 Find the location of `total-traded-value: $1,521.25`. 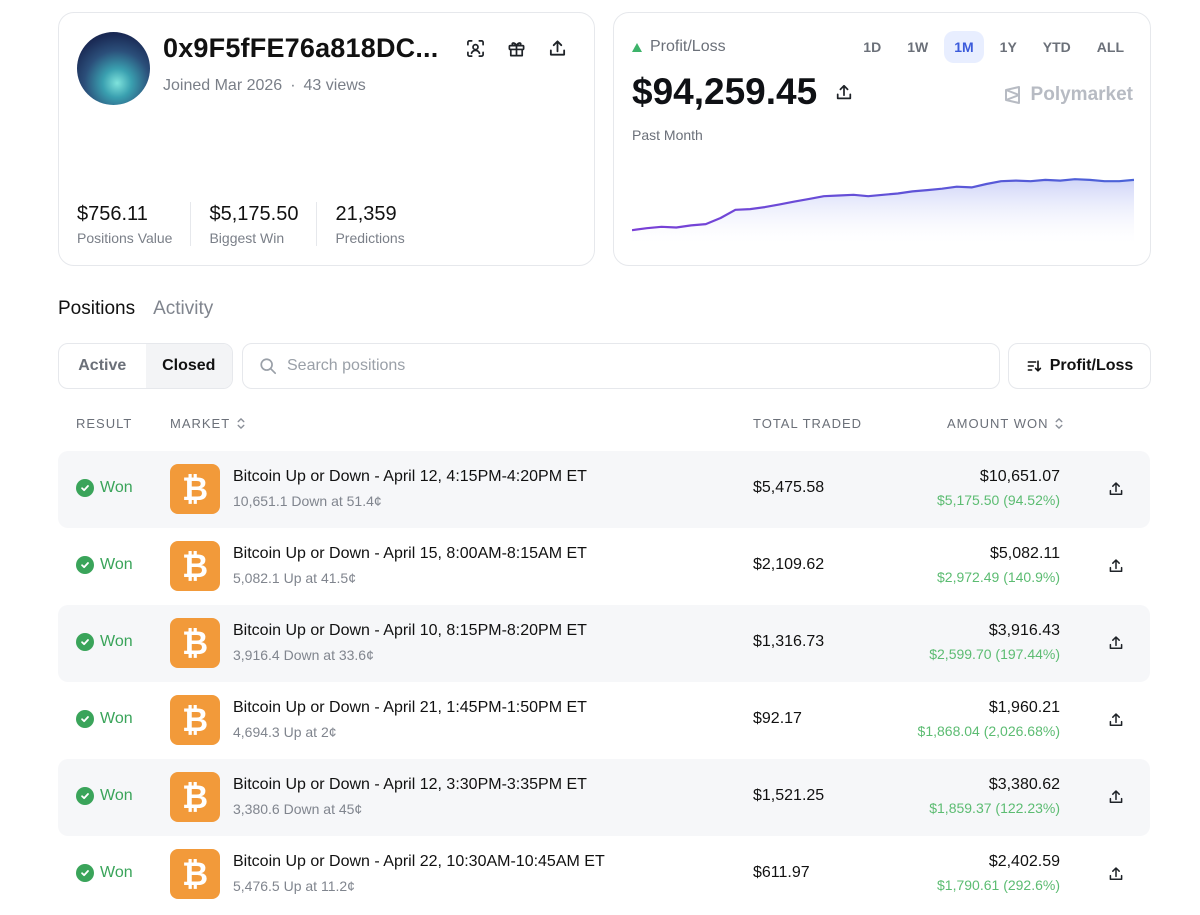

total-traded-value: $1,521.25 is located at coordinates (789, 795).